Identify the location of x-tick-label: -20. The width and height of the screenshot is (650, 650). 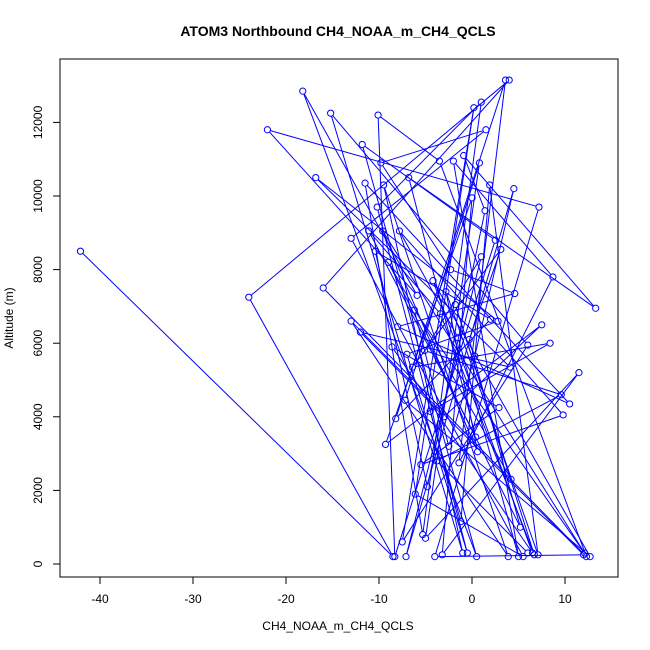
(286, 599).